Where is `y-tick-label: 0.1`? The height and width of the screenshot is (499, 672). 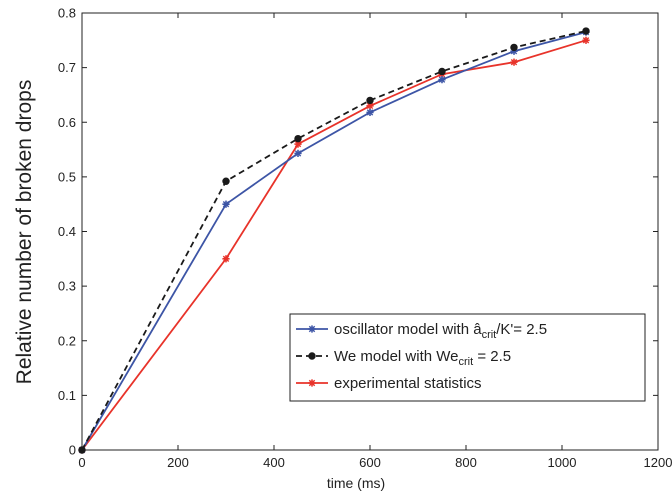 y-tick-label: 0.1 is located at coordinates (67, 395).